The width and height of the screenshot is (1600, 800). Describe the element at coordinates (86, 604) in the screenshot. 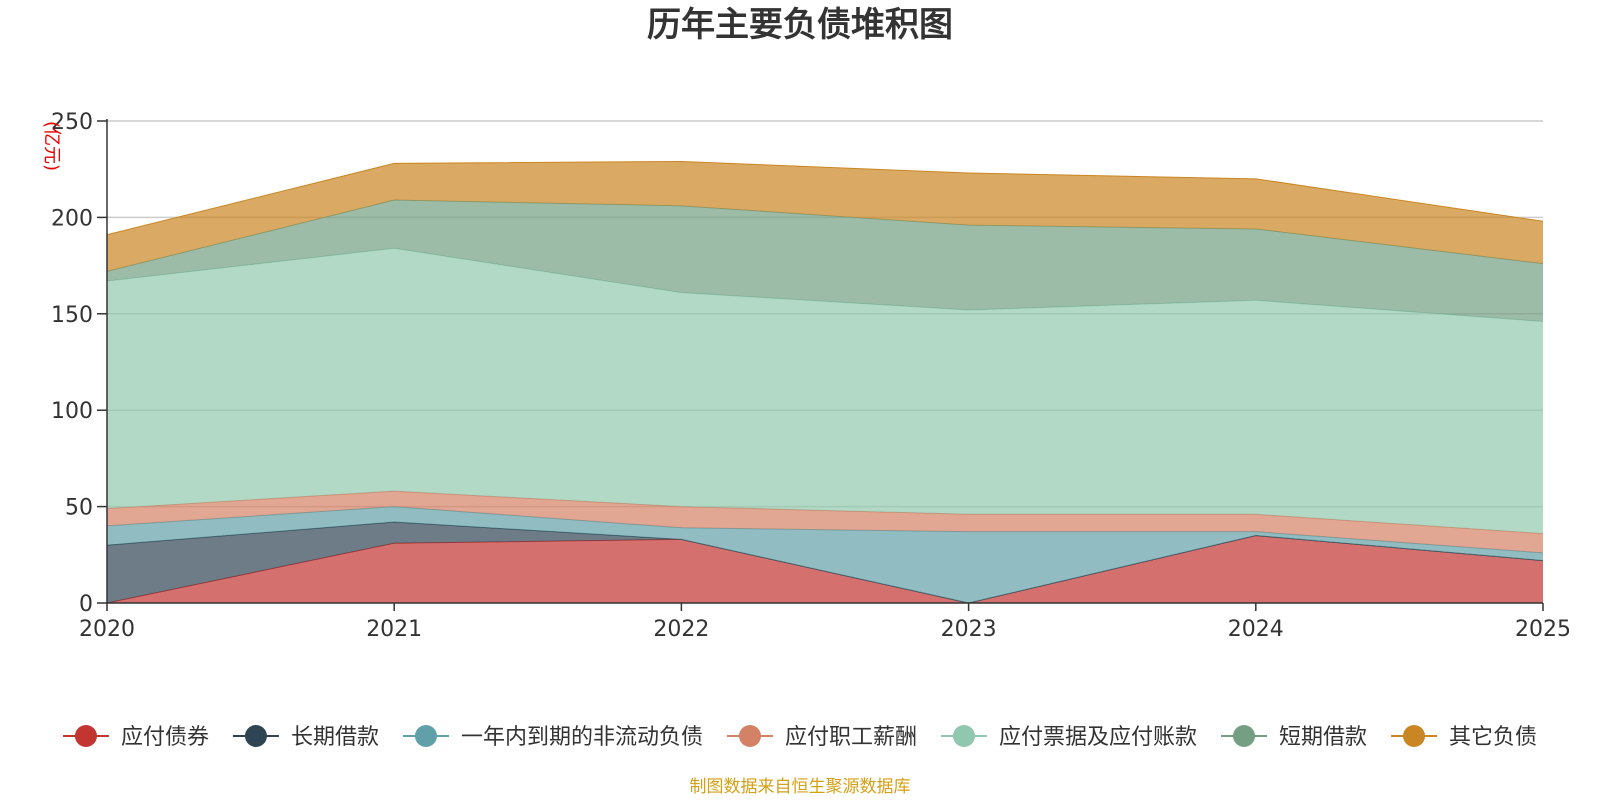

I see `y-tick-label: 0` at that location.